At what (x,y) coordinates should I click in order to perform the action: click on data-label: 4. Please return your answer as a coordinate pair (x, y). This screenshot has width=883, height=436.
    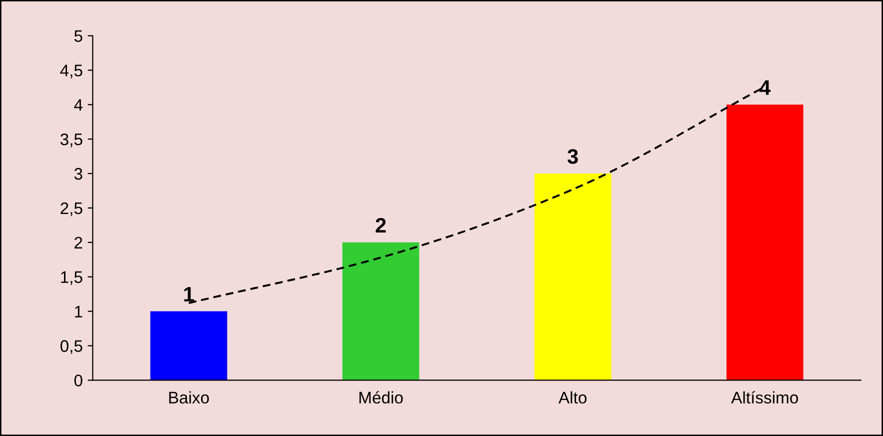
    Looking at the image, I should click on (765, 87).